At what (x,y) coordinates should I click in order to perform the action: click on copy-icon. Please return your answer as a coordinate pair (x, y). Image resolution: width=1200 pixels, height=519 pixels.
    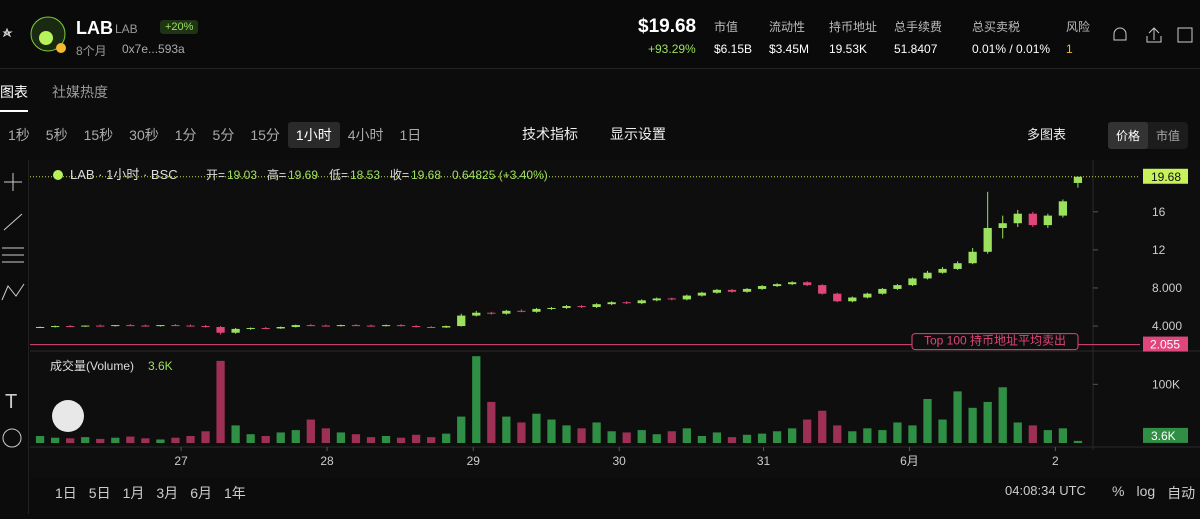
    Looking at the image, I should click on (1185, 35).